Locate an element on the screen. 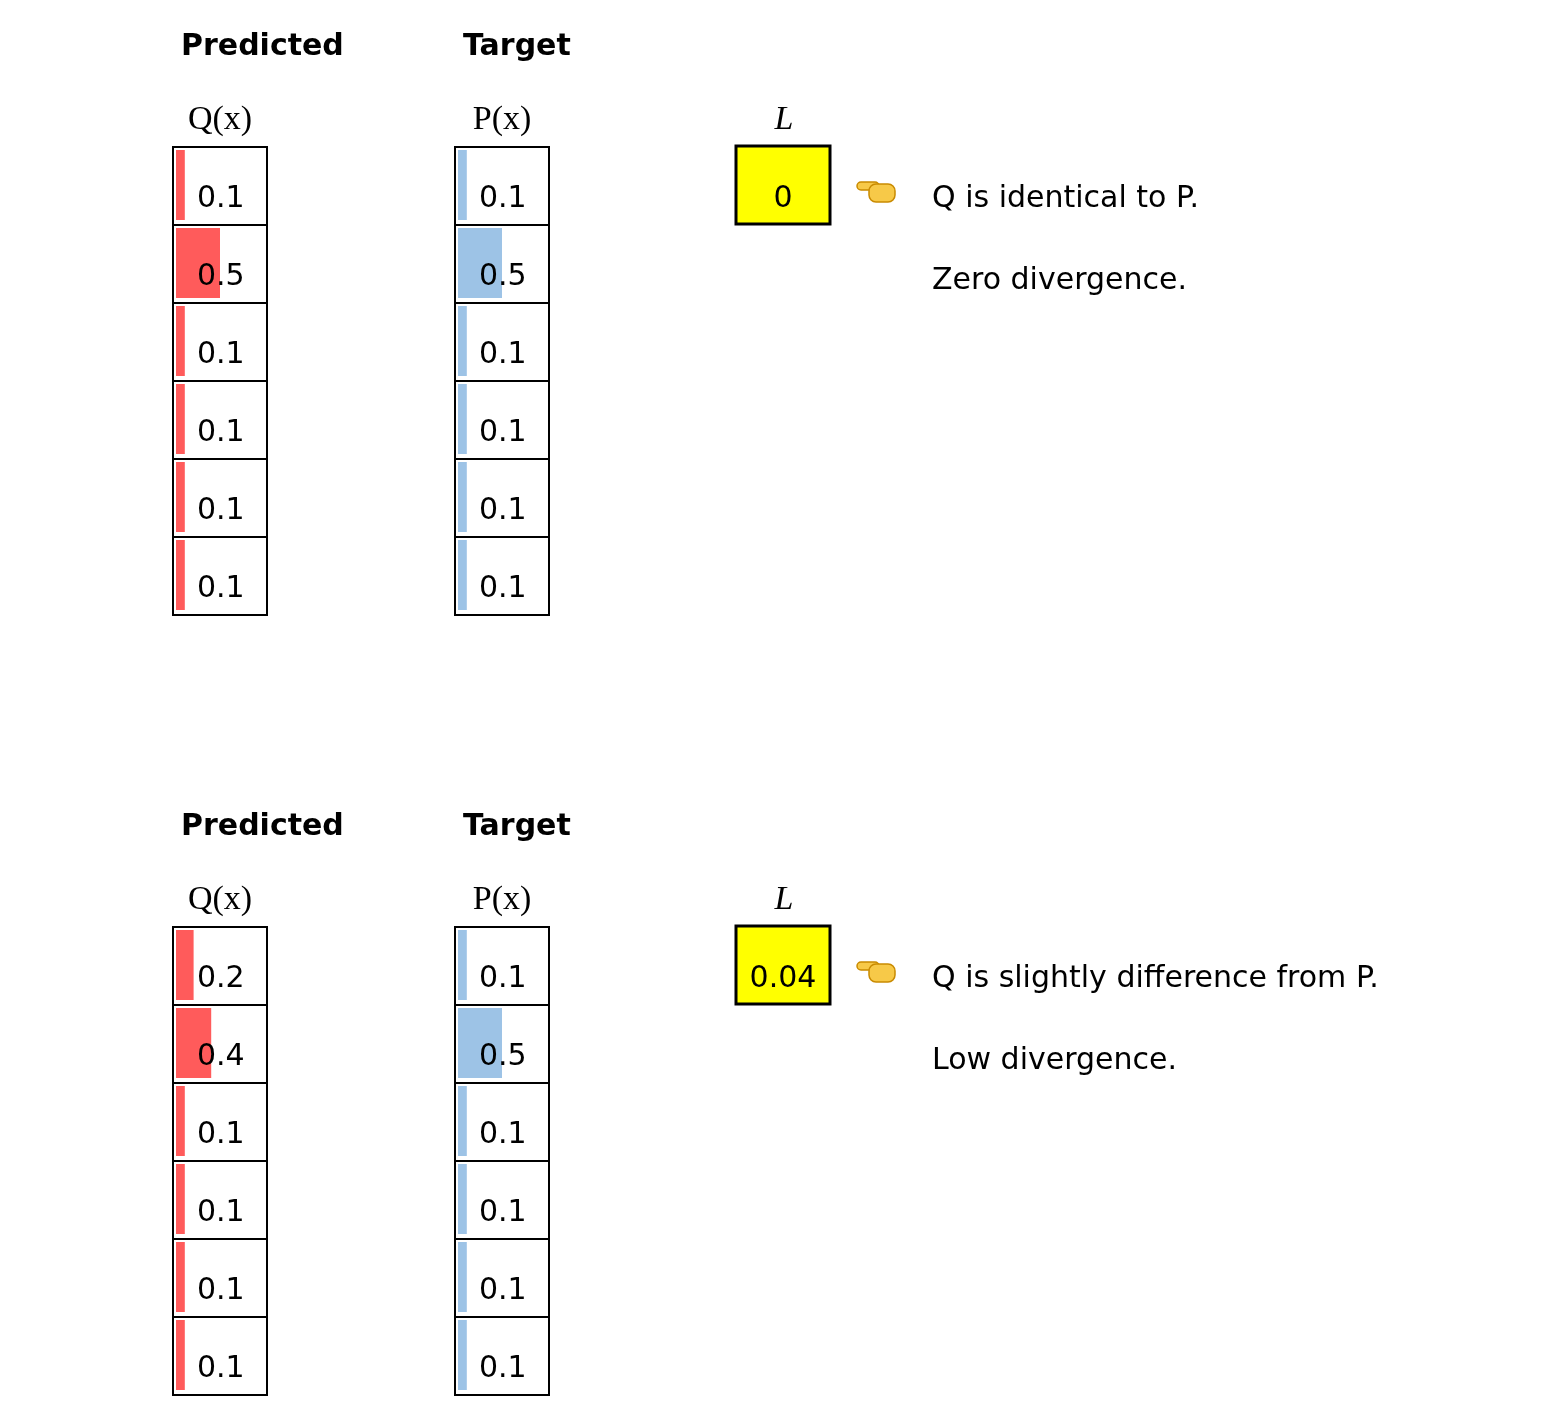  text: Q is identical to P. is located at coordinates (1065, 196).